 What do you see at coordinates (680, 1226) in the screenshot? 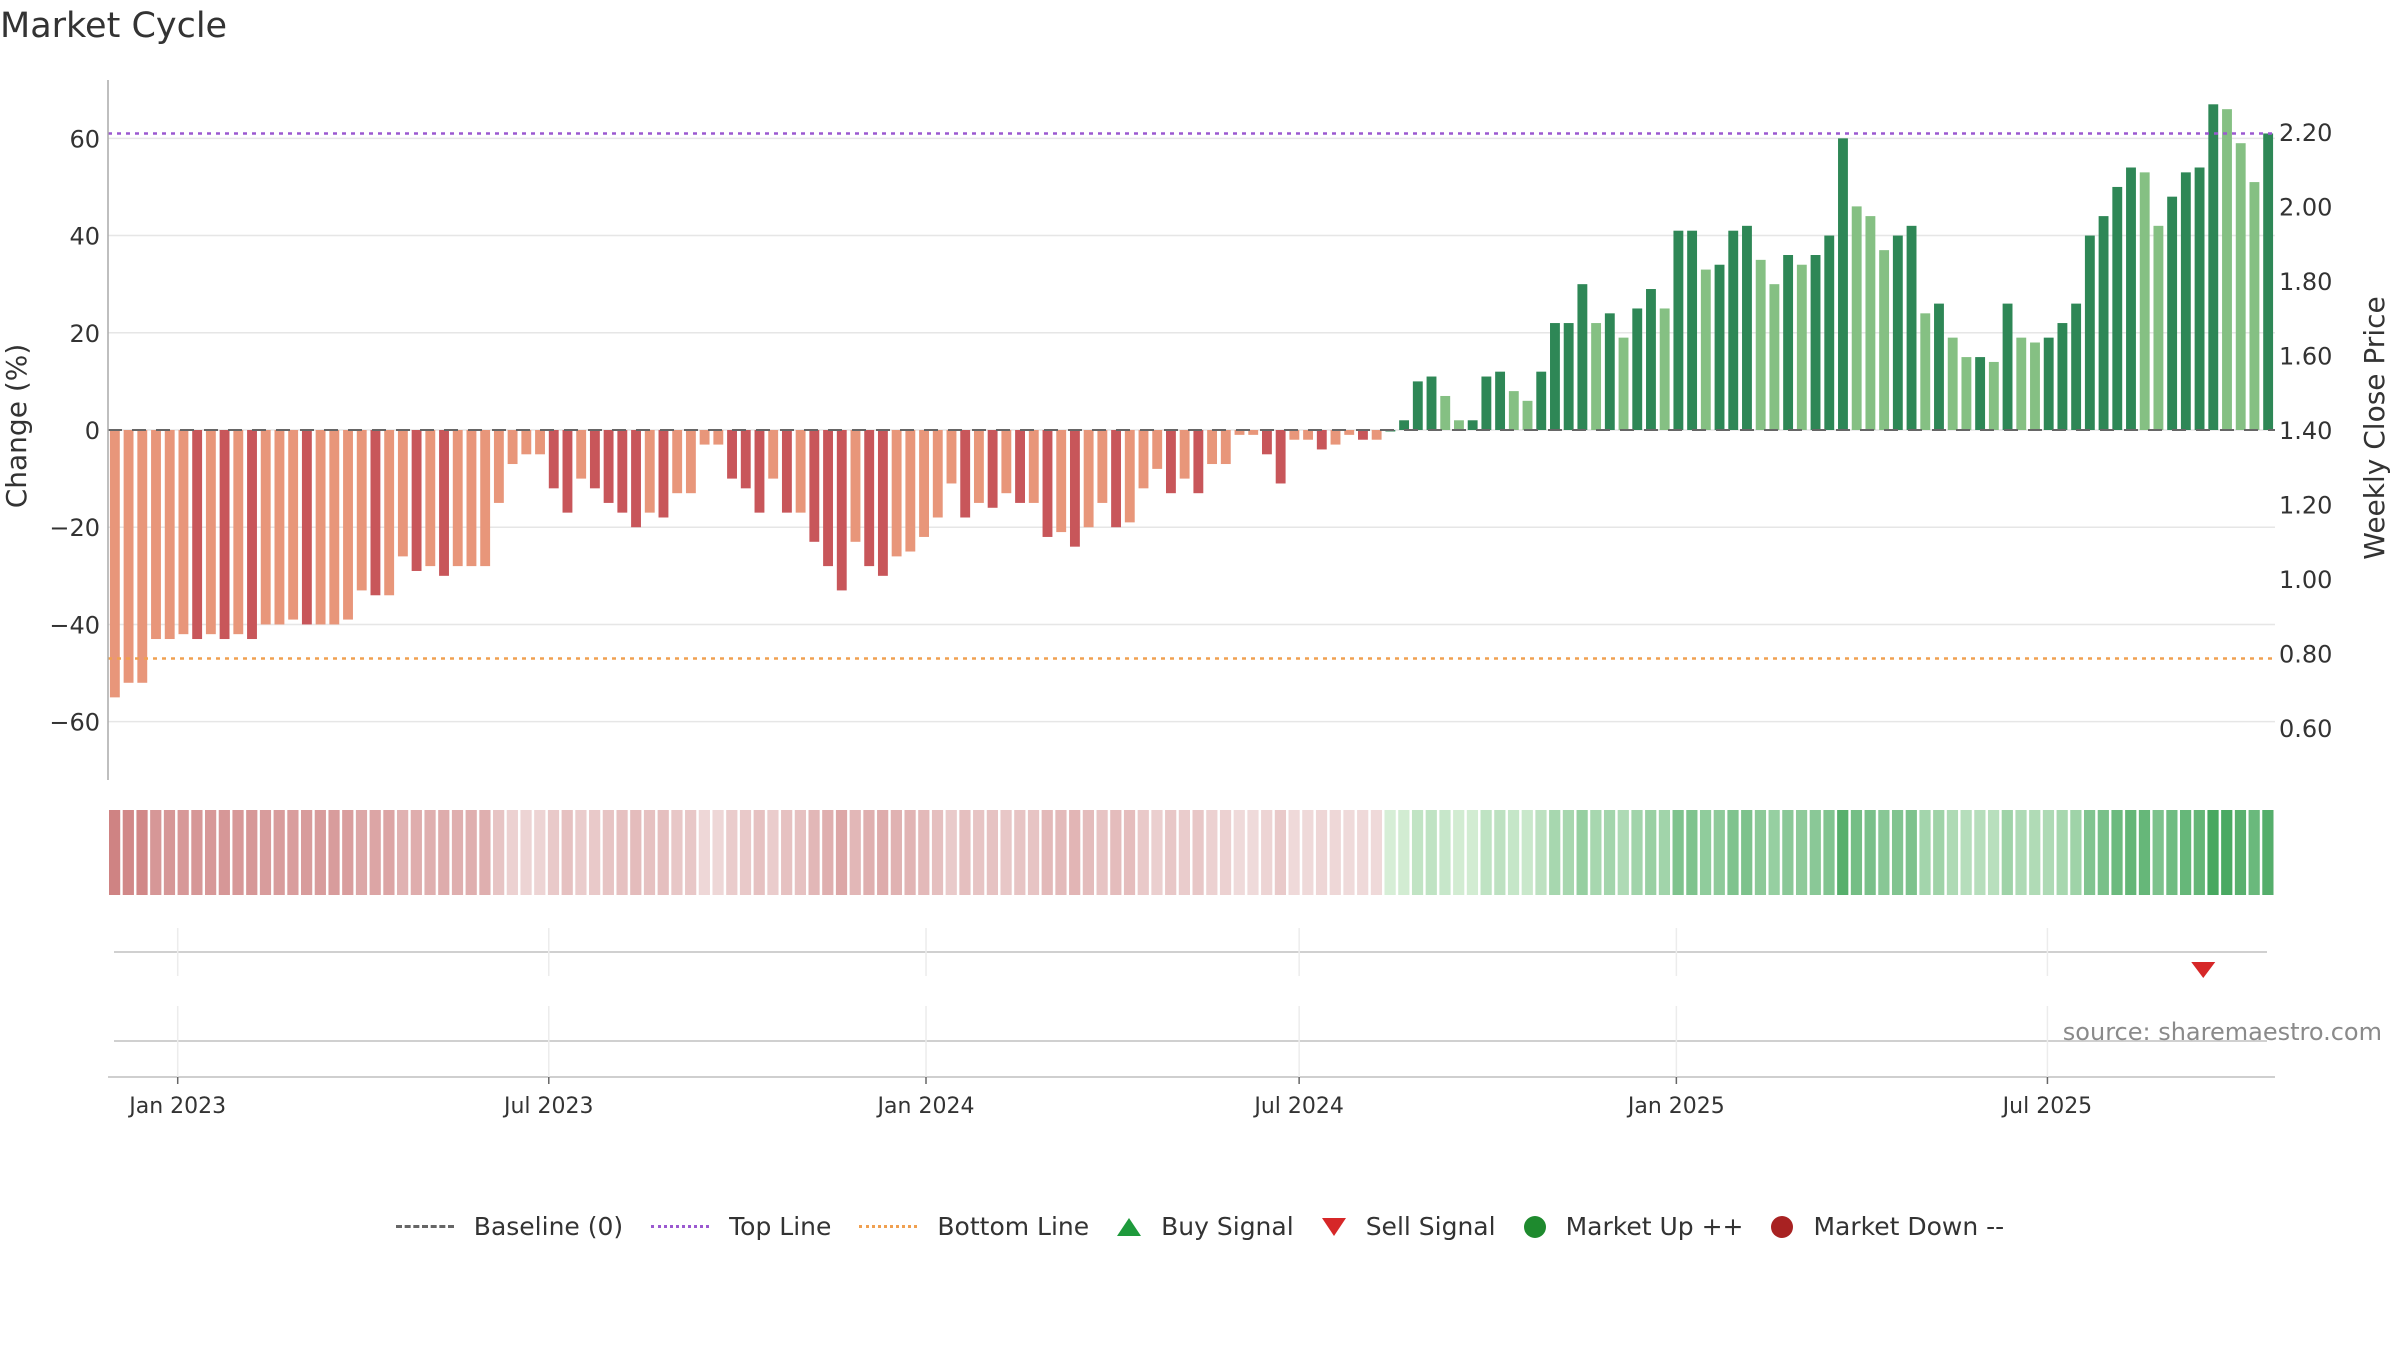
I see `top-line-swatch` at bounding box center [680, 1226].